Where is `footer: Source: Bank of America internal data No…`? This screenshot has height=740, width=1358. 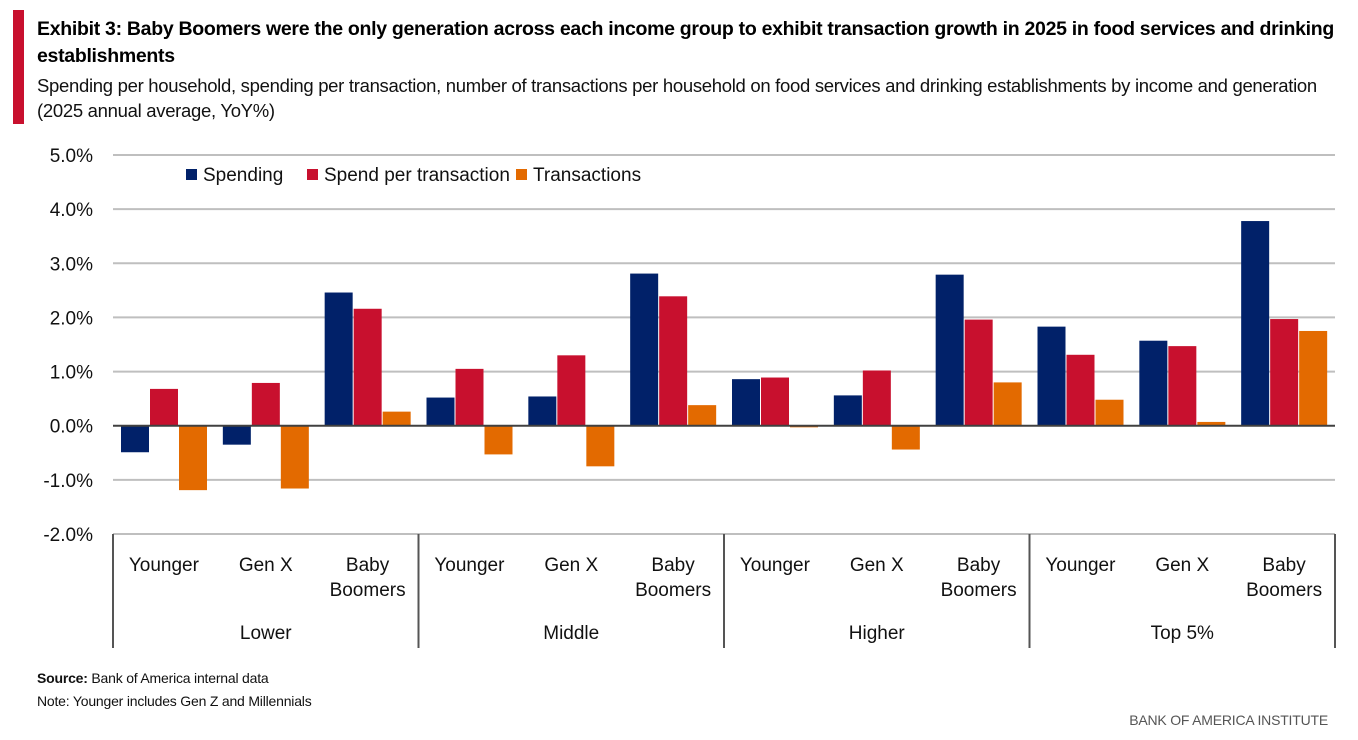
footer: Source: Bank of America internal data No… is located at coordinates (174, 690).